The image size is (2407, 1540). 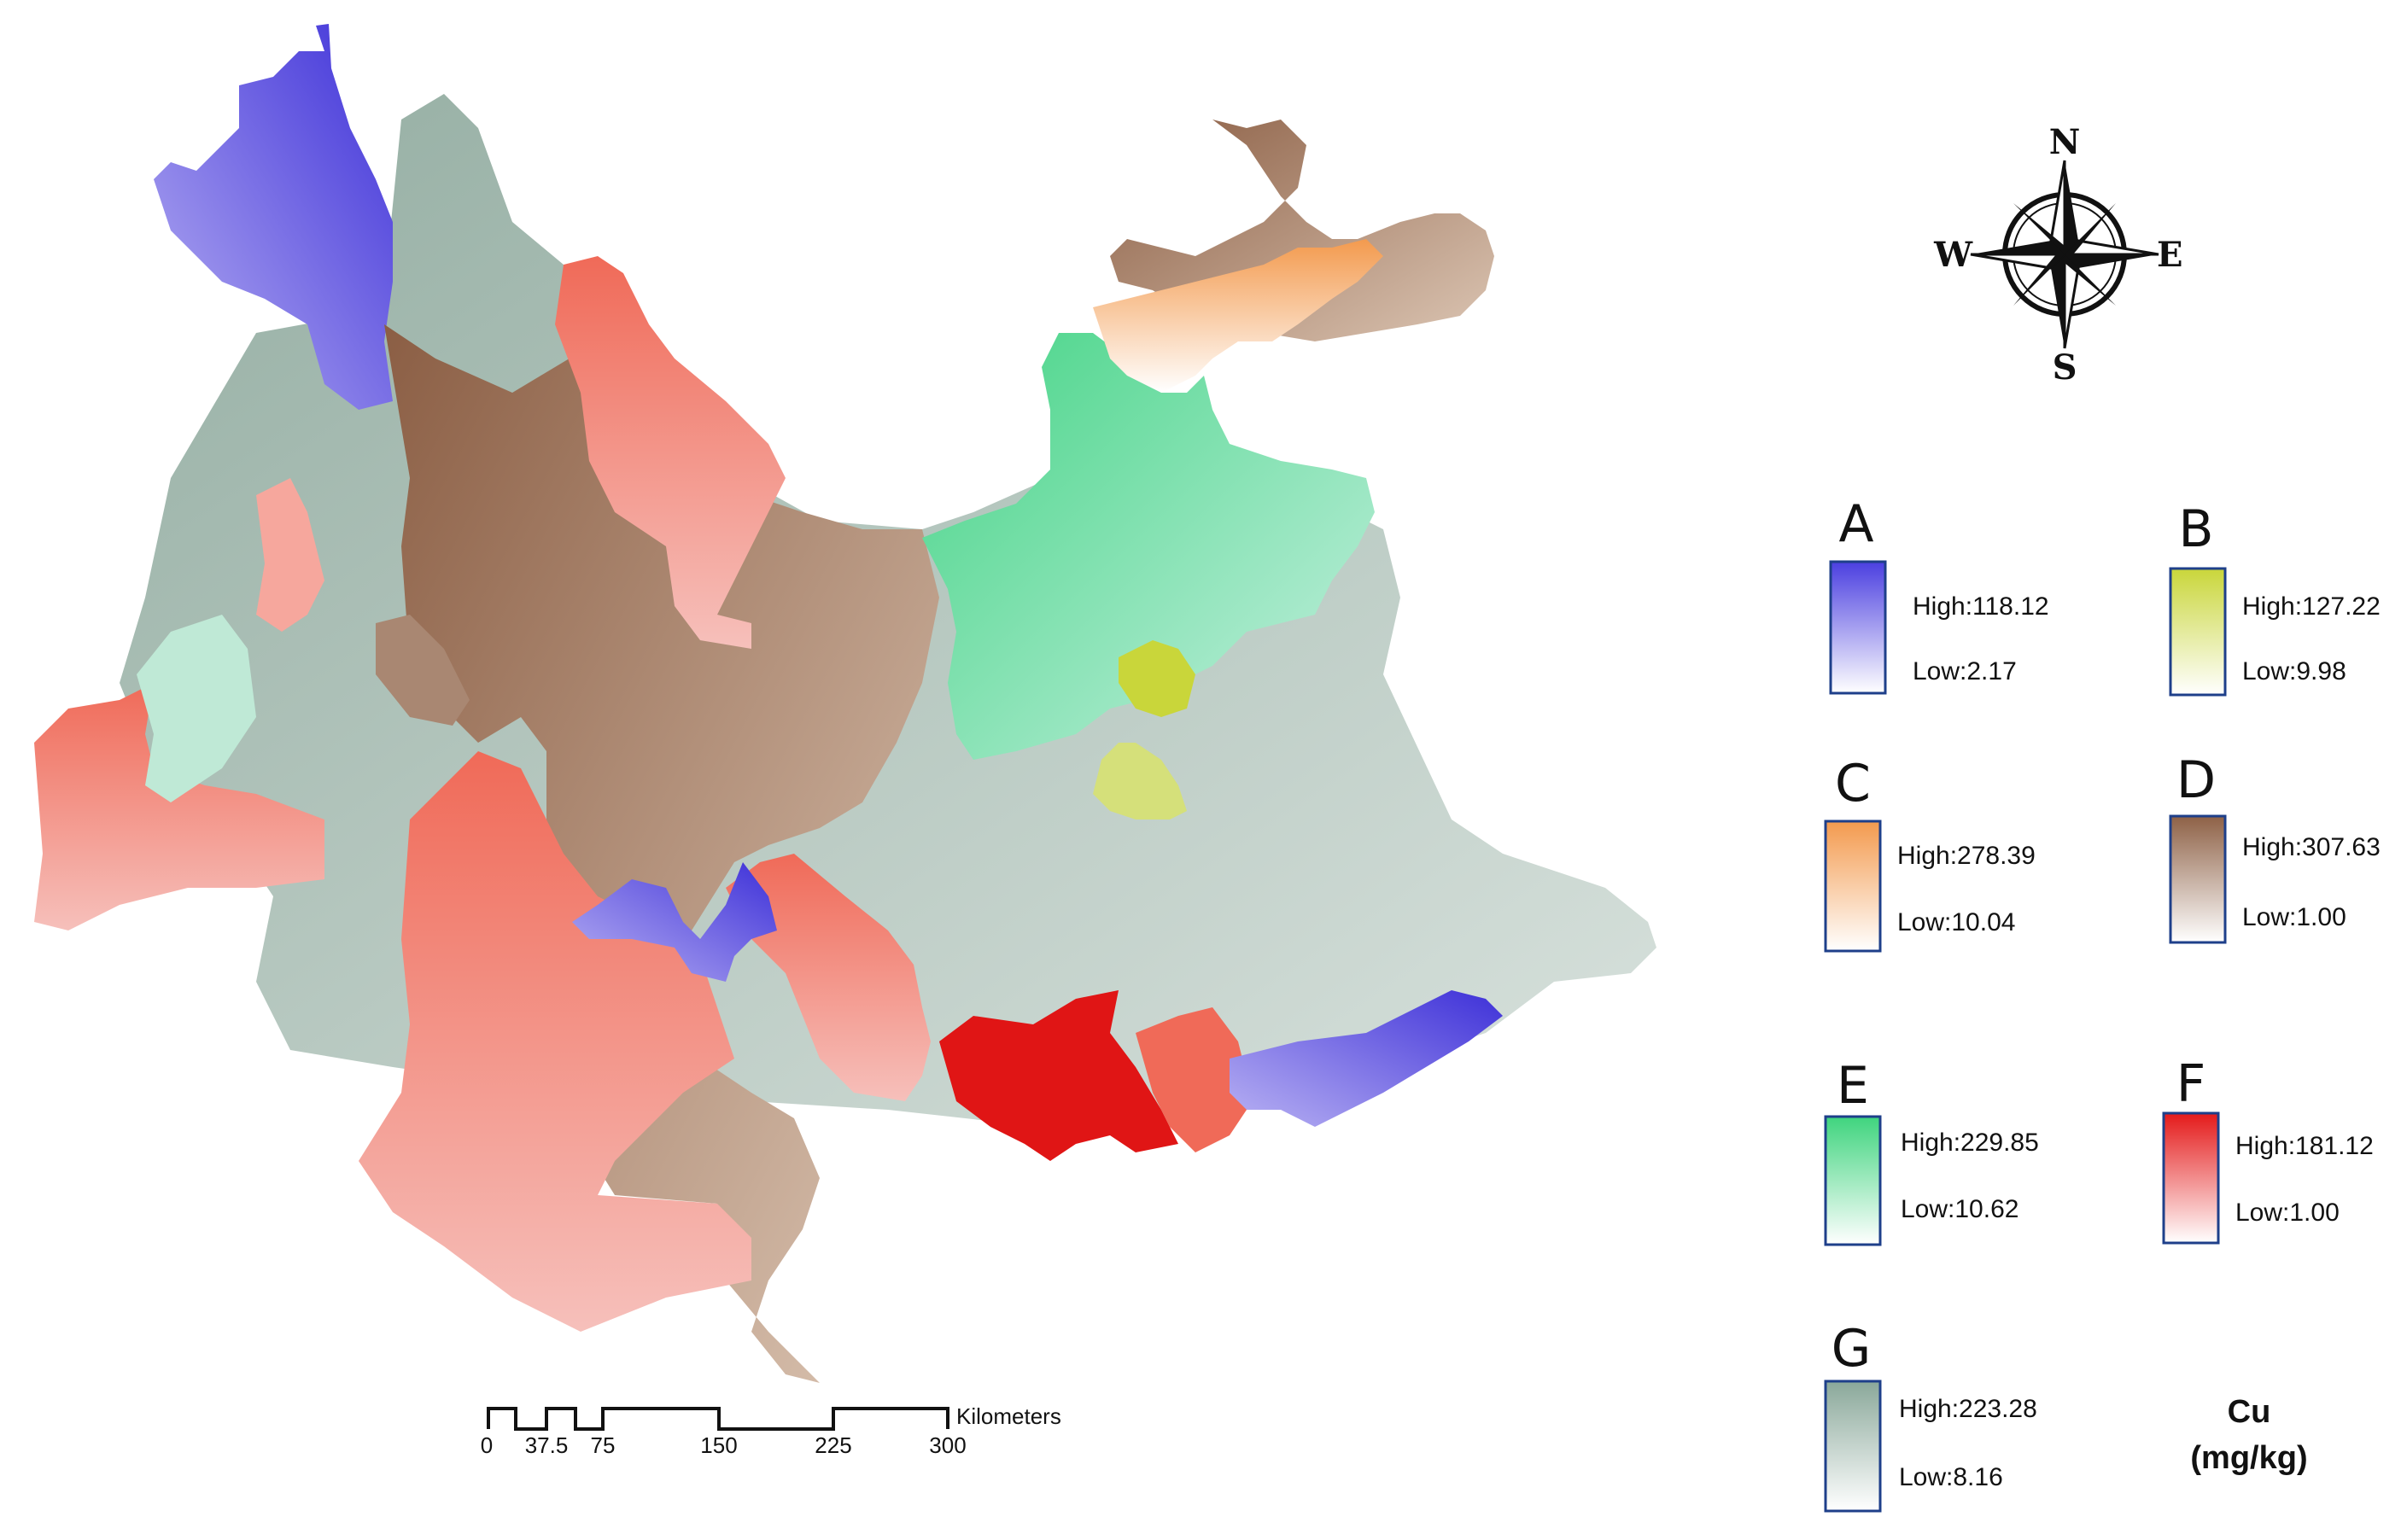 I want to click on region-f-south-dark, so click(x=1058, y=1075).